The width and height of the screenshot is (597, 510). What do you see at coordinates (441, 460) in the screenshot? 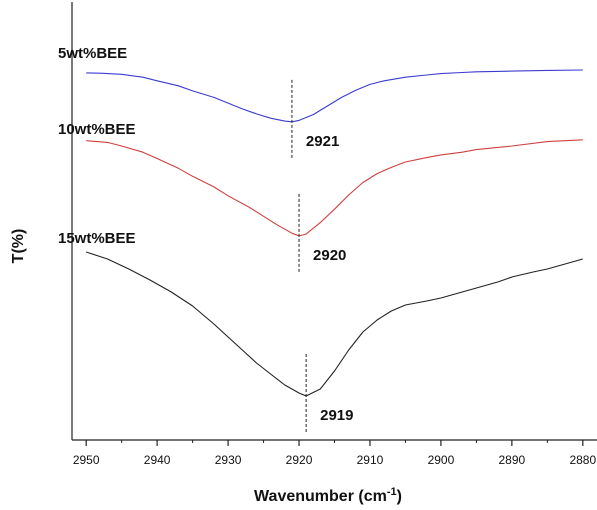
I see `x-tick-label: 2900` at bounding box center [441, 460].